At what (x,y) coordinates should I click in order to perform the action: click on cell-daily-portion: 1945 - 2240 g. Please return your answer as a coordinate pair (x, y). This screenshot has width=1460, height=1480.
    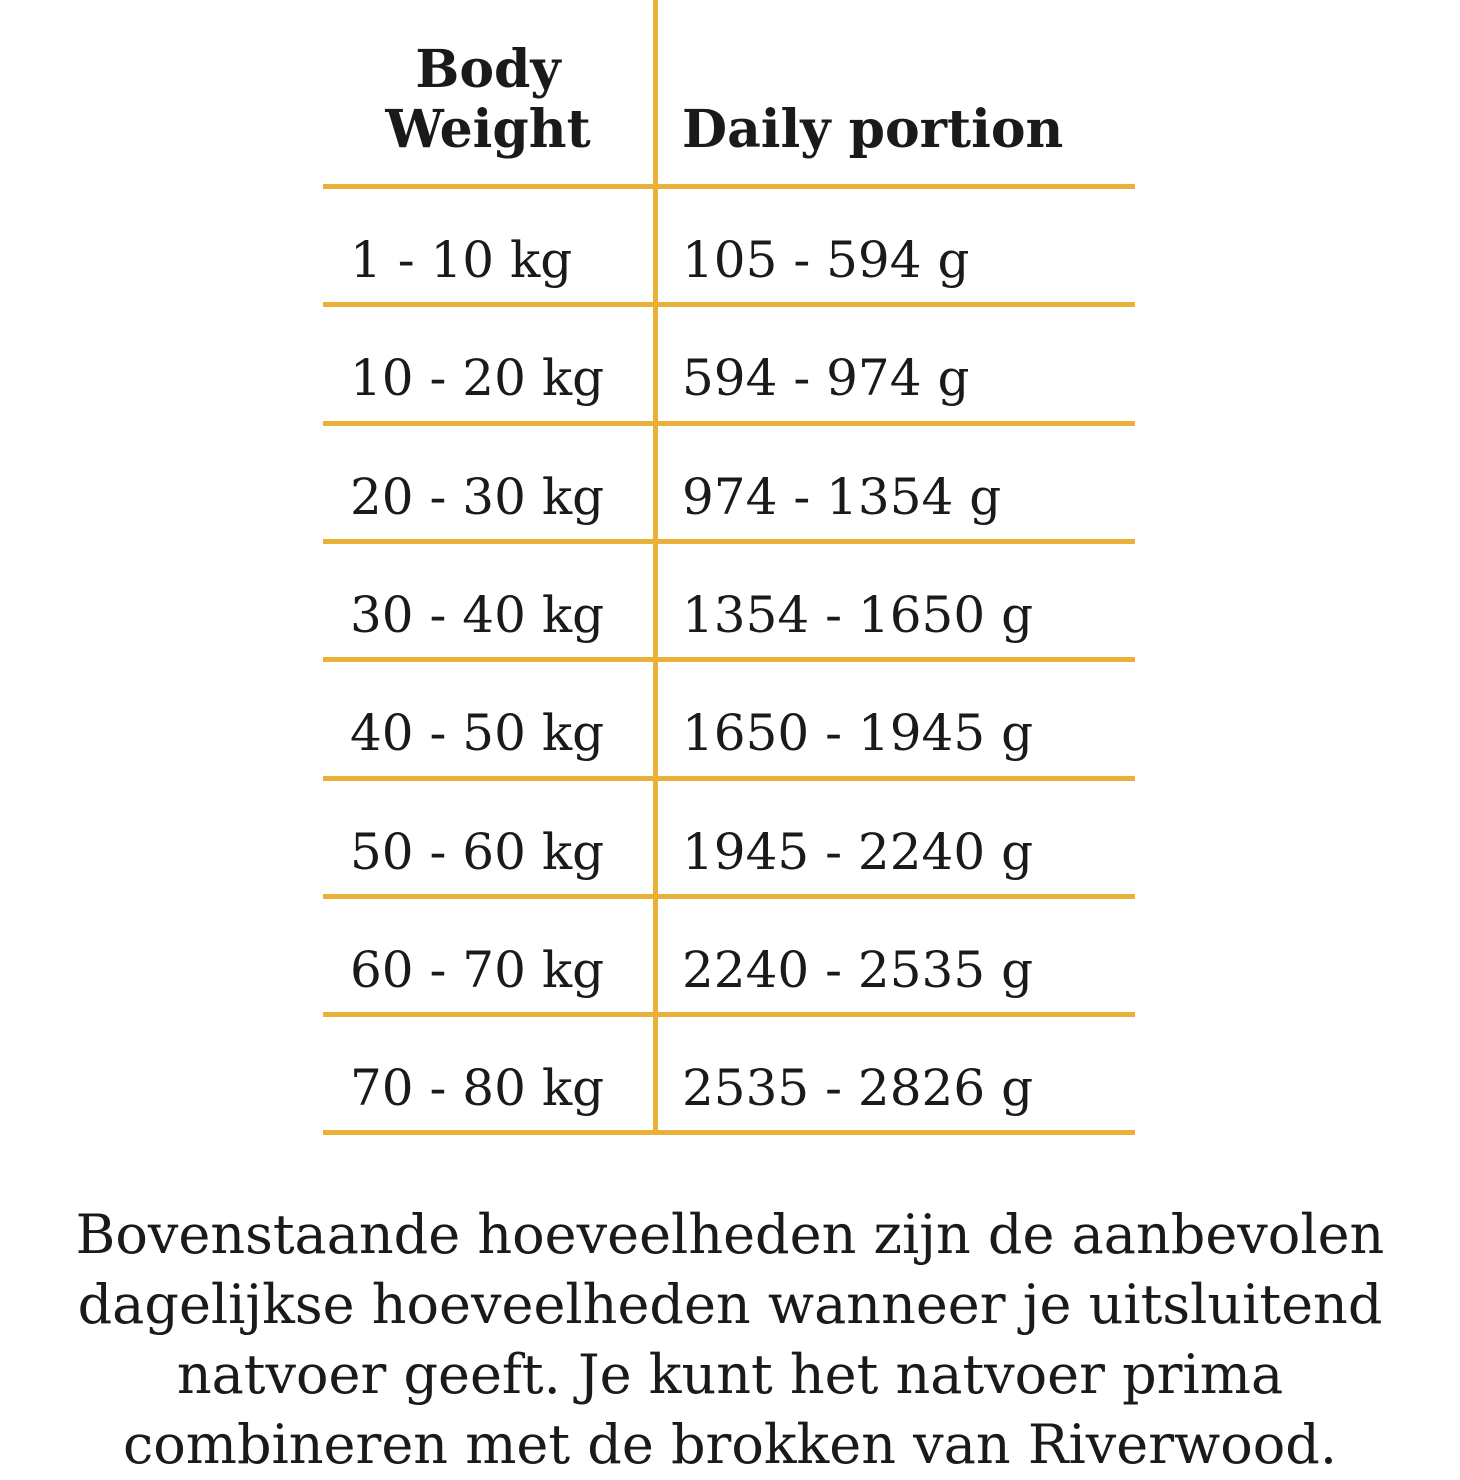
    Looking at the image, I should click on (858, 851).